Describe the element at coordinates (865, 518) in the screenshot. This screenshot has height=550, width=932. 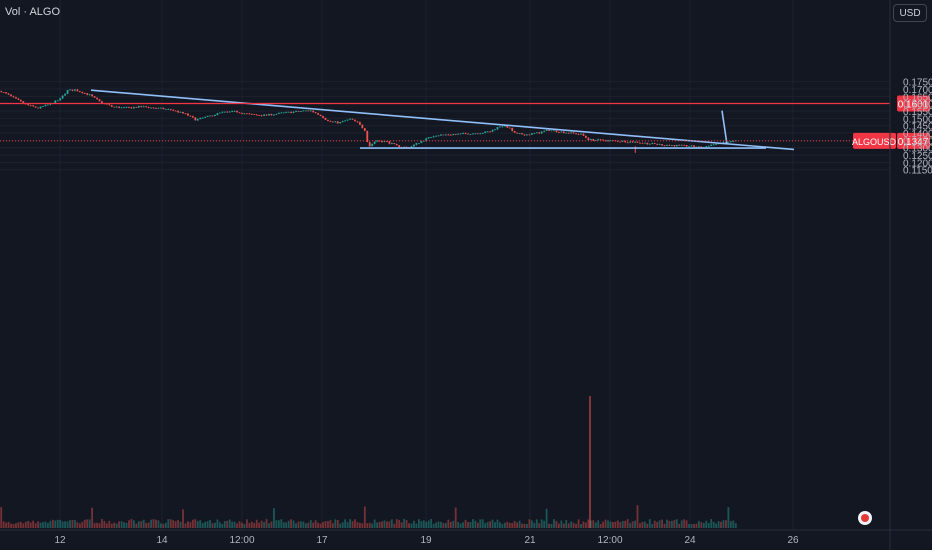
I see `tradingview-logo-icon` at that location.